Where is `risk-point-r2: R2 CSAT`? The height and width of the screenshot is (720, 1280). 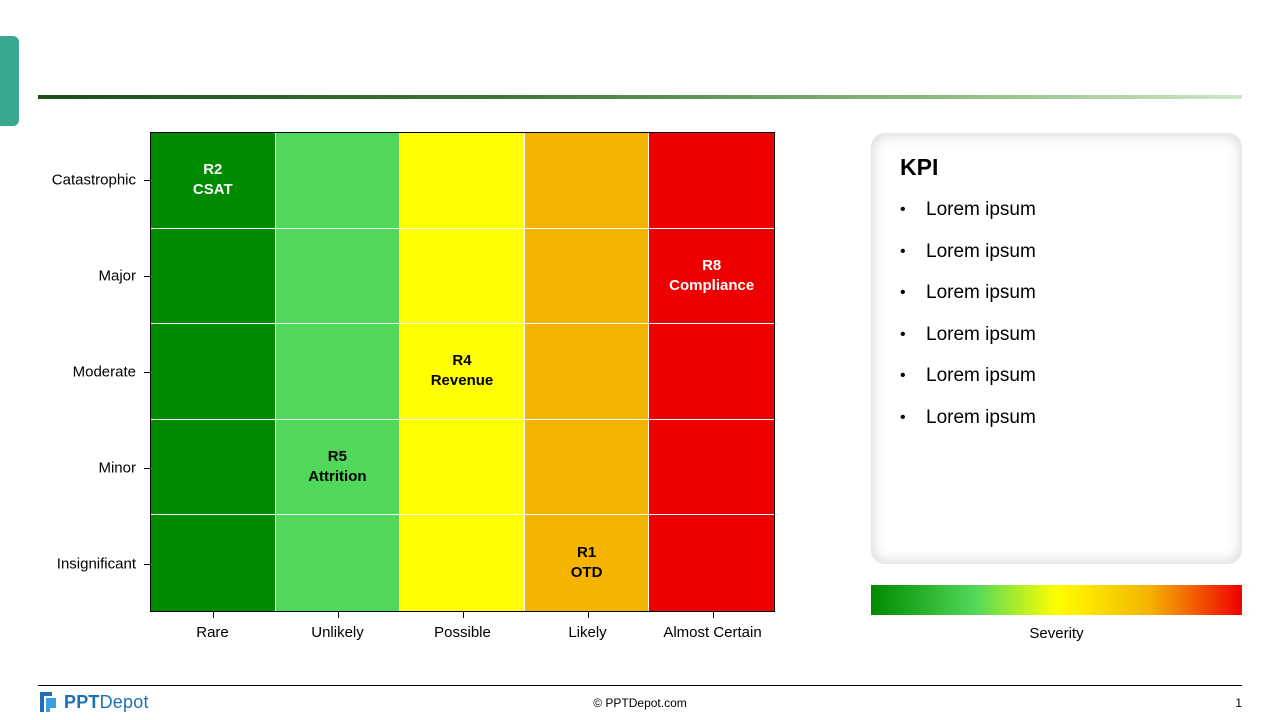 risk-point-r2: R2 CSAT is located at coordinates (212, 180).